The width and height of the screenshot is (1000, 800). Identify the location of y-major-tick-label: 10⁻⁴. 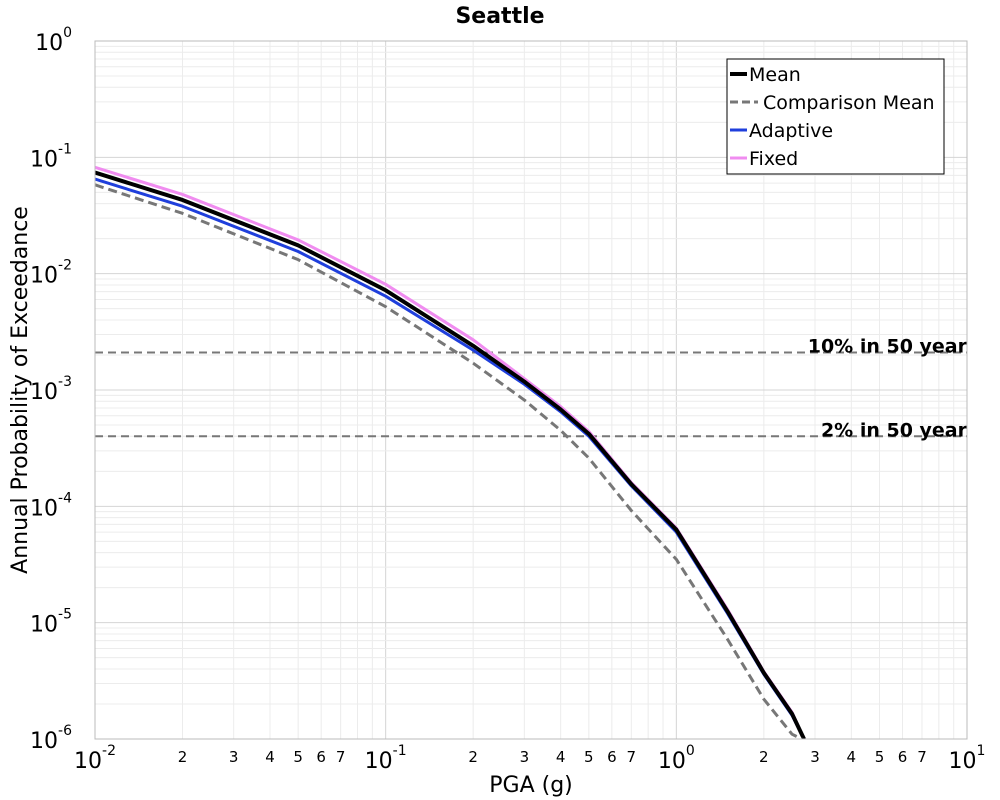
(51, 505).